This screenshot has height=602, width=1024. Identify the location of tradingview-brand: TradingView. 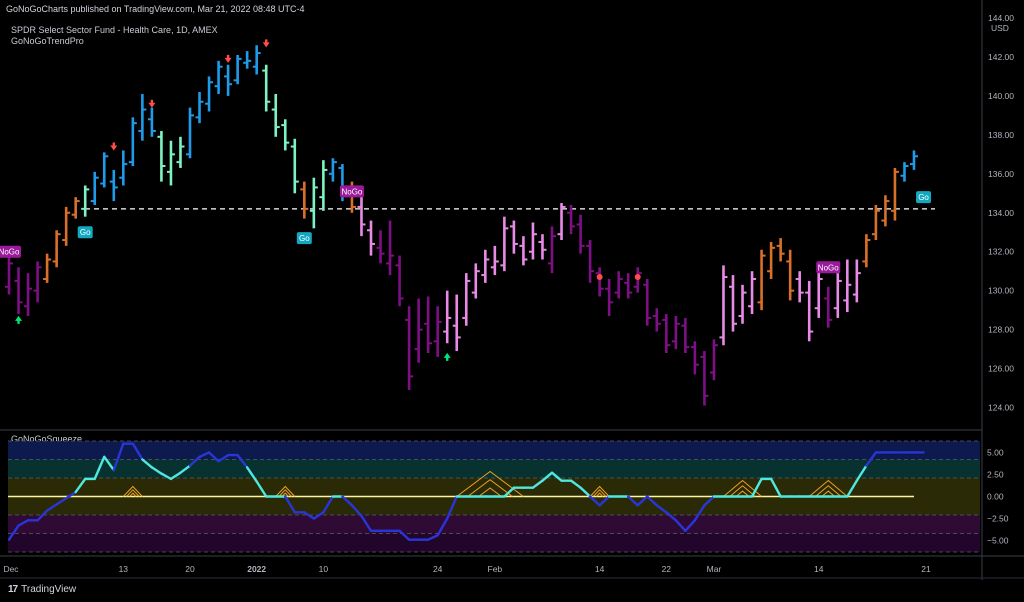
(49, 589).